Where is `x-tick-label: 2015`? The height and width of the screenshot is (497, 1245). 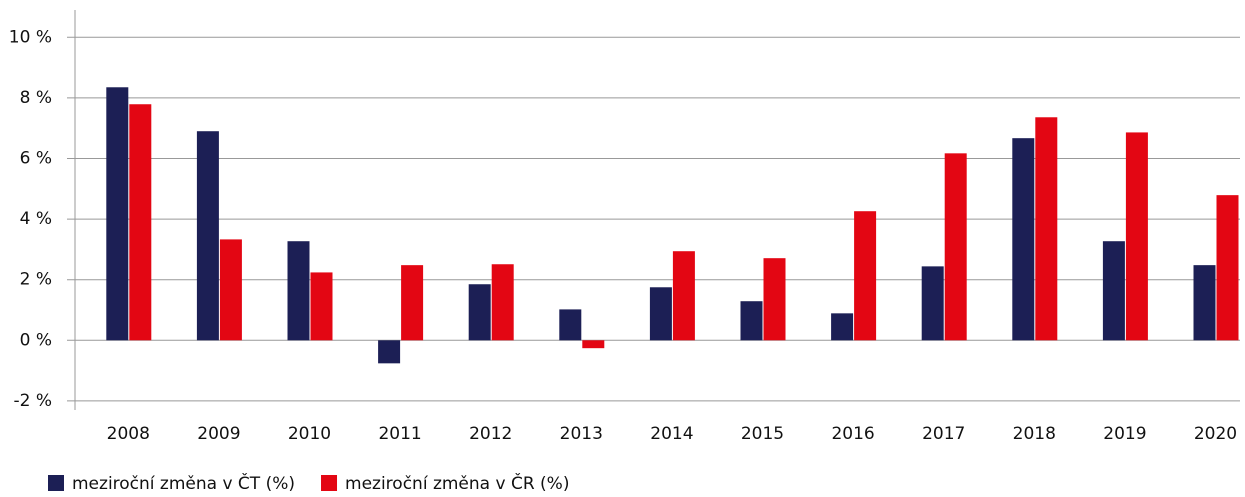
x-tick-label: 2015 is located at coordinates (762, 434).